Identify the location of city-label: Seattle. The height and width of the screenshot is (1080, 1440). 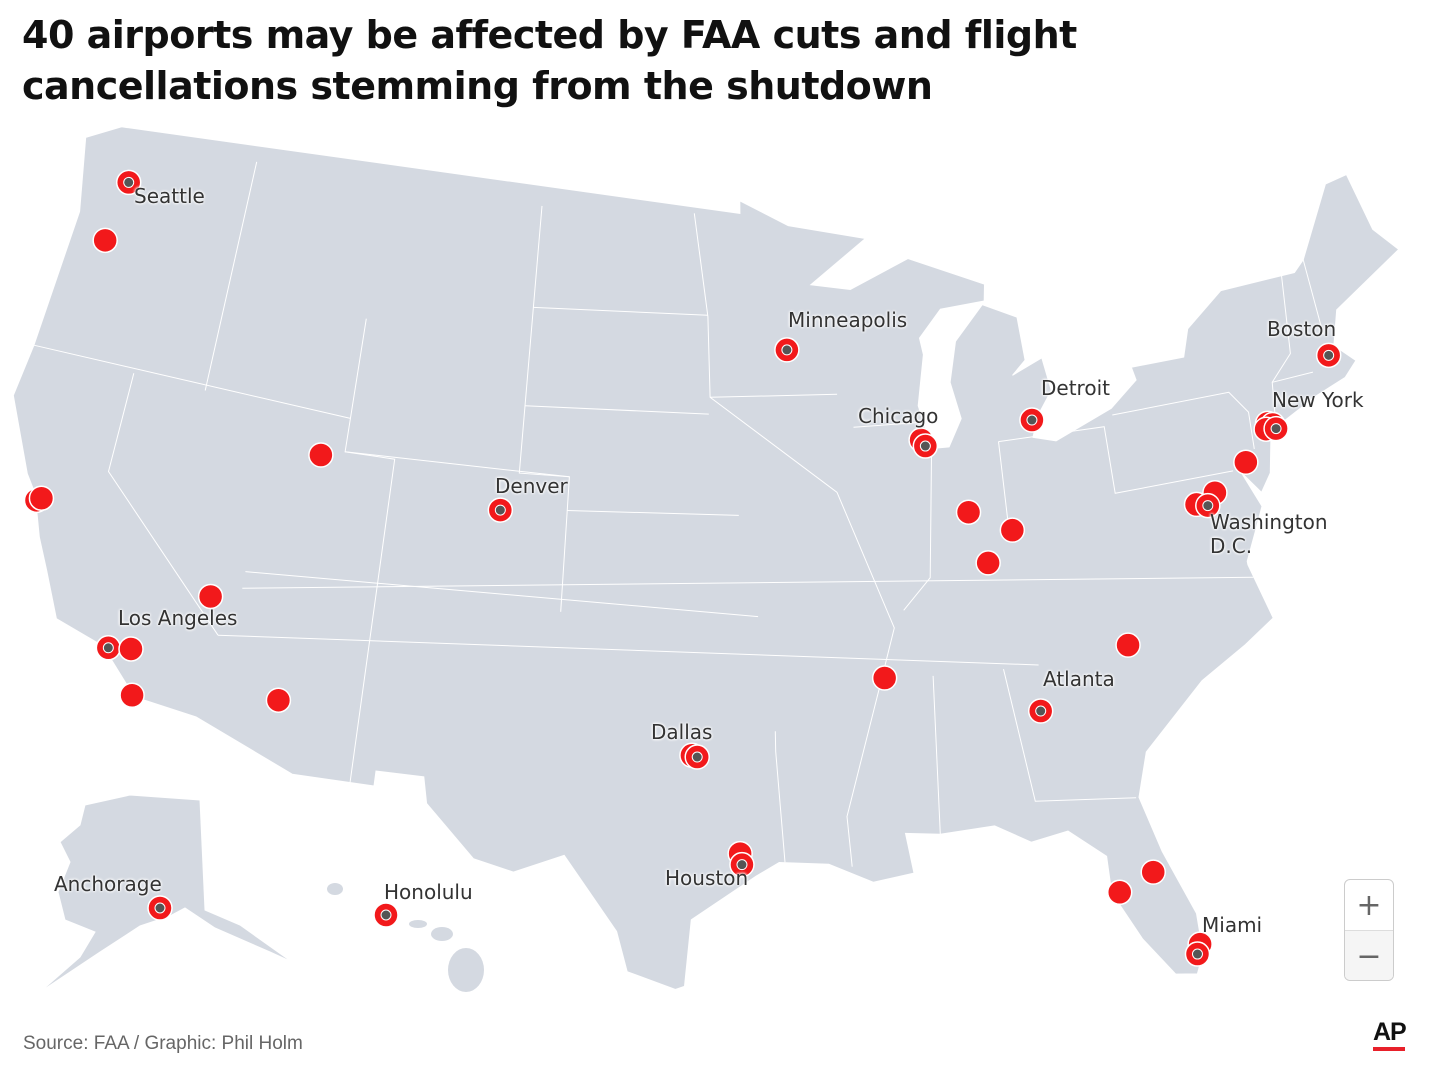
(169, 196).